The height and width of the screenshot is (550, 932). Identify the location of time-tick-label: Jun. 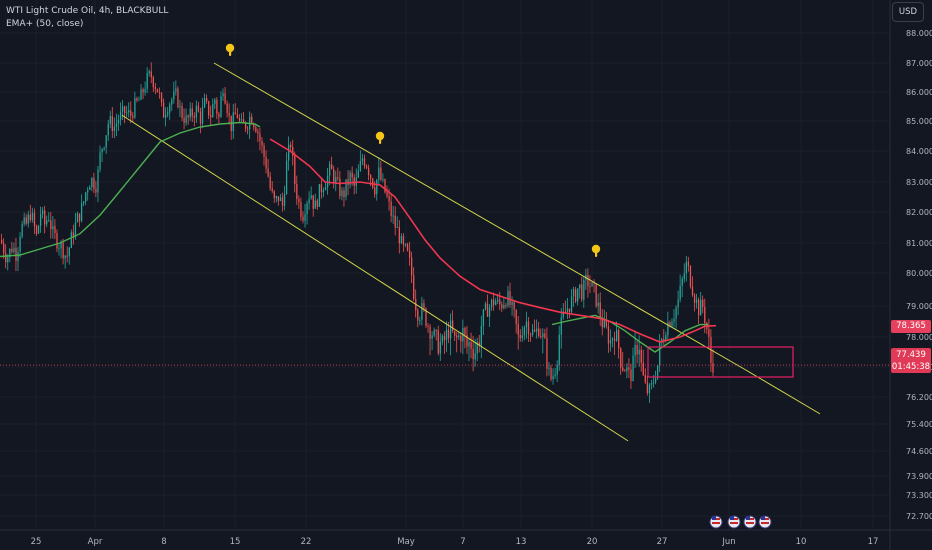
(728, 542).